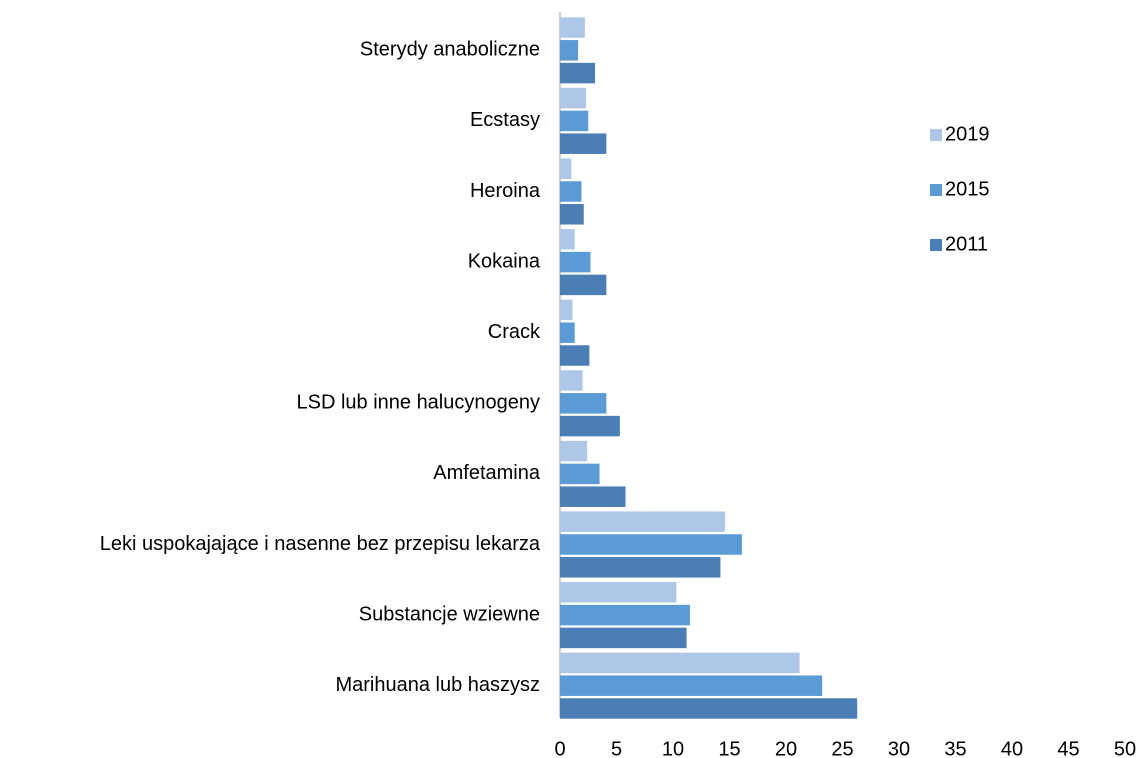 The width and height of the screenshot is (1144, 758). What do you see at coordinates (418, 403) in the screenshot?
I see `y-tick-label: LSD lub inne halucynogeny` at bounding box center [418, 403].